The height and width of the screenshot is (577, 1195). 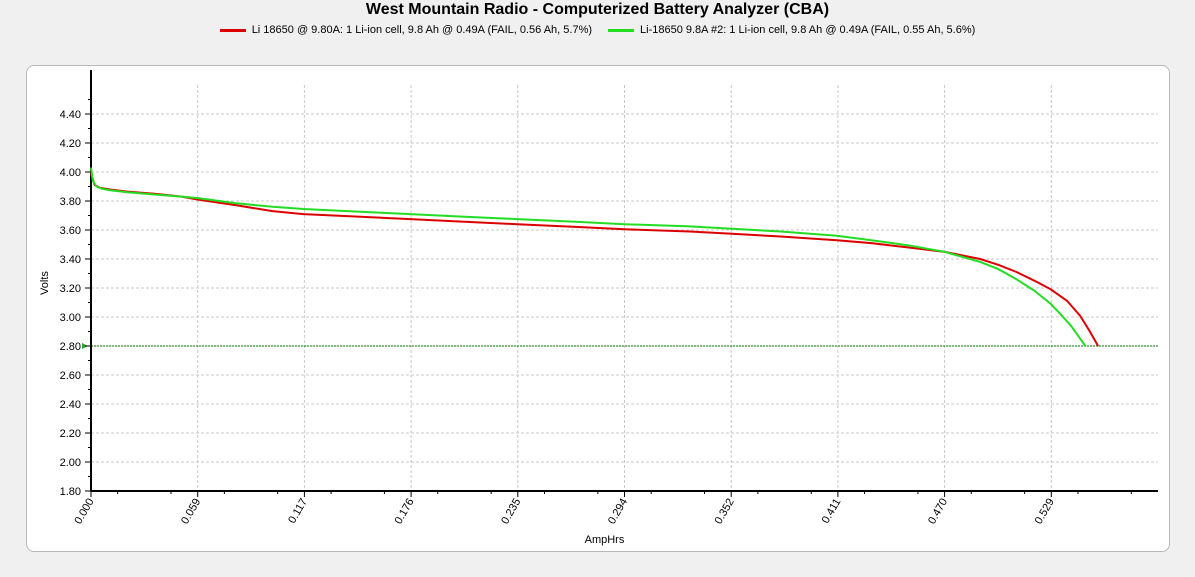 What do you see at coordinates (70, 289) in the screenshot?
I see `y-tick-label: 3.20` at bounding box center [70, 289].